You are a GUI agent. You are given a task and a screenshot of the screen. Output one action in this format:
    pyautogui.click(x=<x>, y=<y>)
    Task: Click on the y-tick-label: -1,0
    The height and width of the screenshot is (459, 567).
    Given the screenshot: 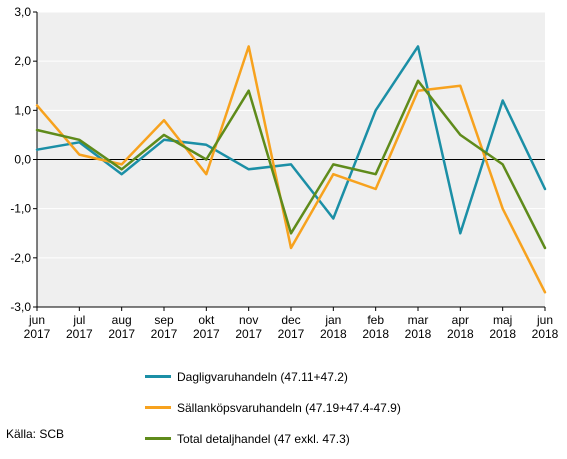 What is the action you would take?
    pyautogui.click(x=20, y=209)
    